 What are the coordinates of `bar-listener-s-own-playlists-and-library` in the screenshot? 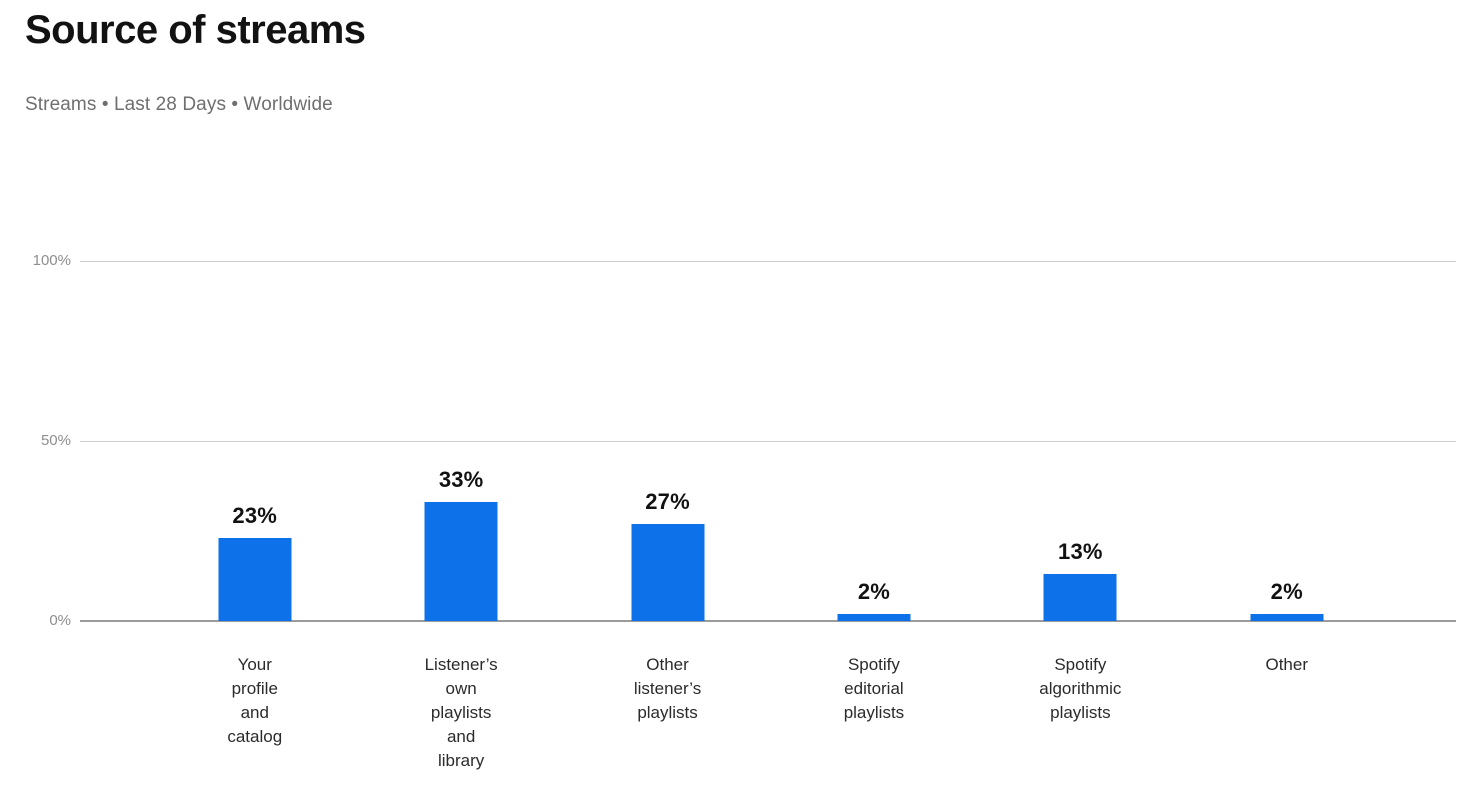 It's located at (461, 561).